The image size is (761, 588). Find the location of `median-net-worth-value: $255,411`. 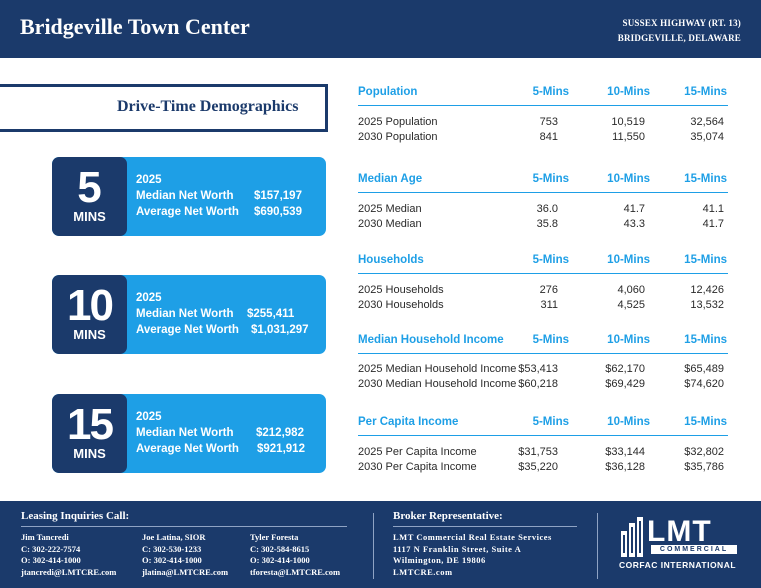

median-net-worth-value: $255,411 is located at coordinates (271, 314).